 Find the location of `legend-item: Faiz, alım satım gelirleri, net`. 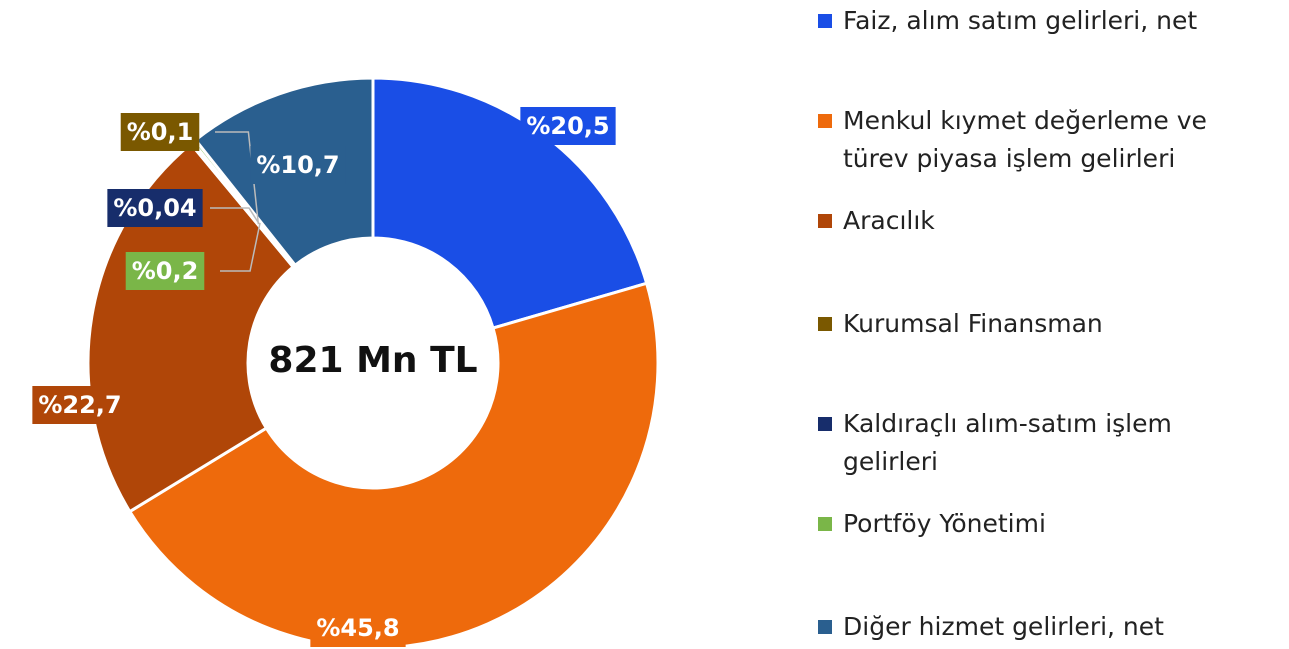

legend-item: Faiz, alım satım gelirleri, net is located at coordinates (1038, 21).